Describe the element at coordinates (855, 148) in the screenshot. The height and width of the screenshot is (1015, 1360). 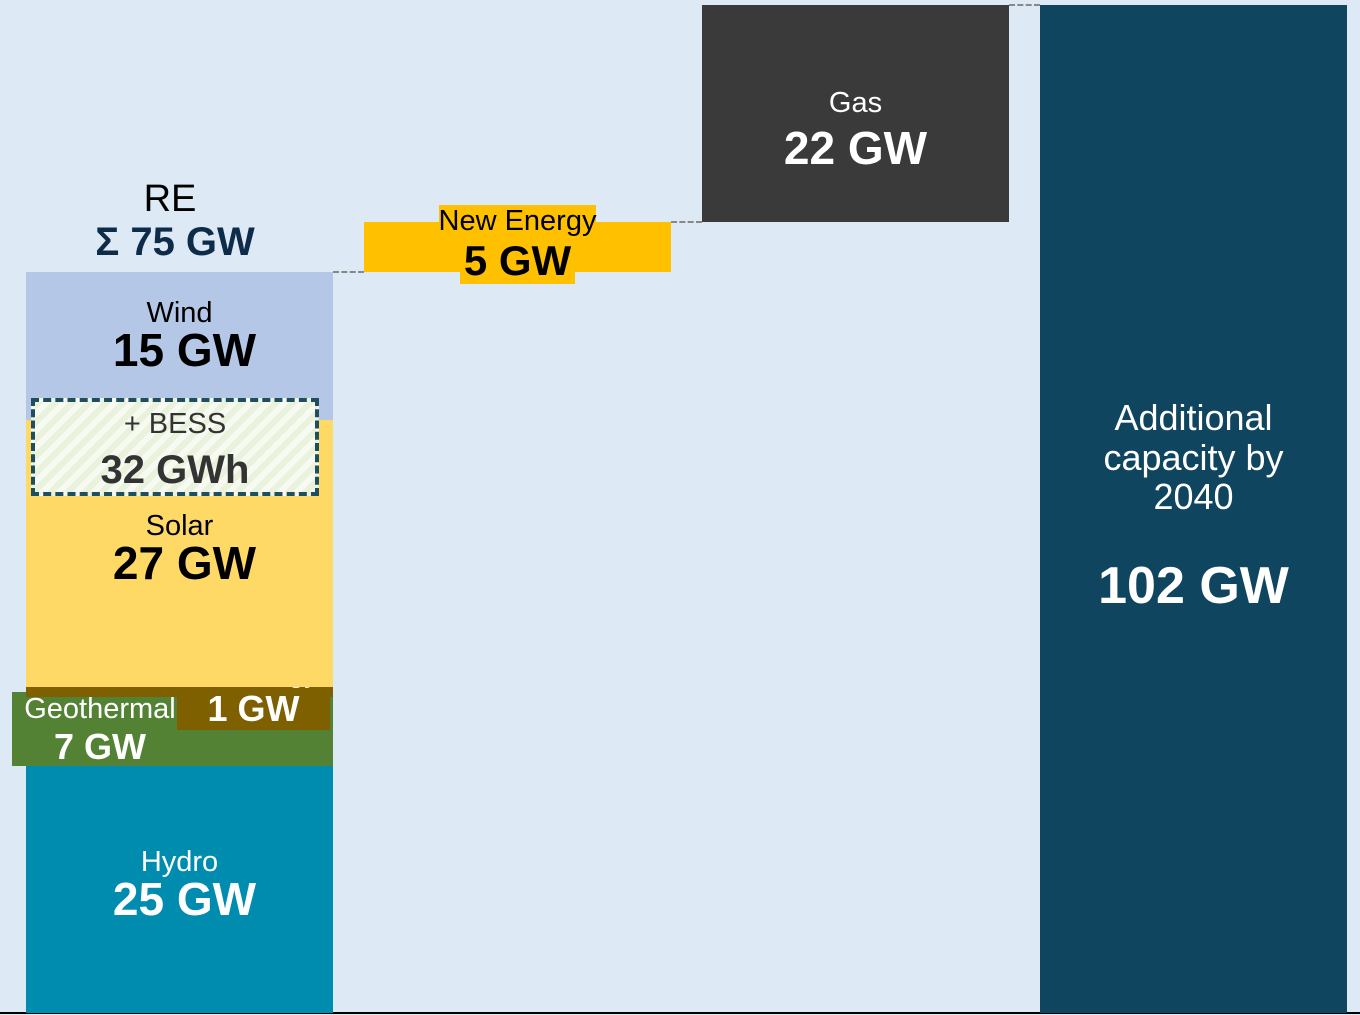
I see `step-value: 22 GW` at that location.